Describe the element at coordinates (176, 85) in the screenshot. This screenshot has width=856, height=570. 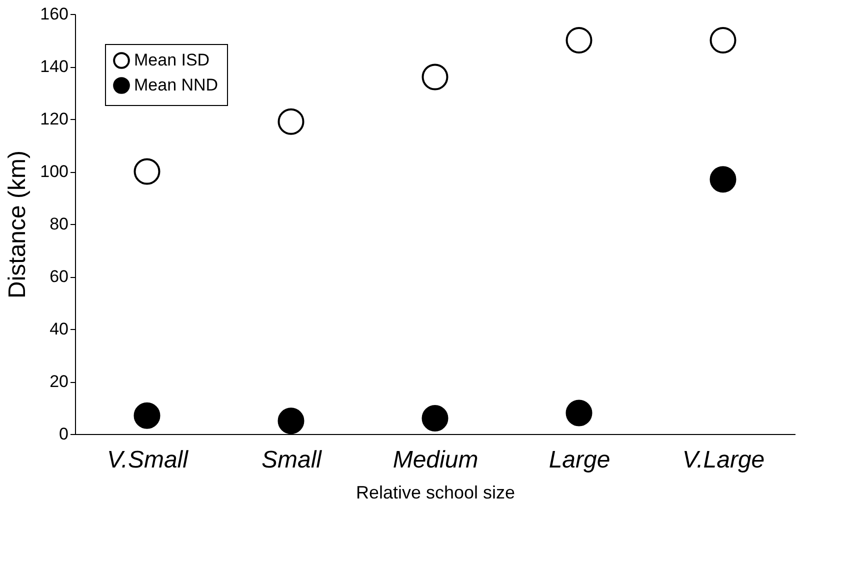
I see `legend-label: Mean NND` at that location.